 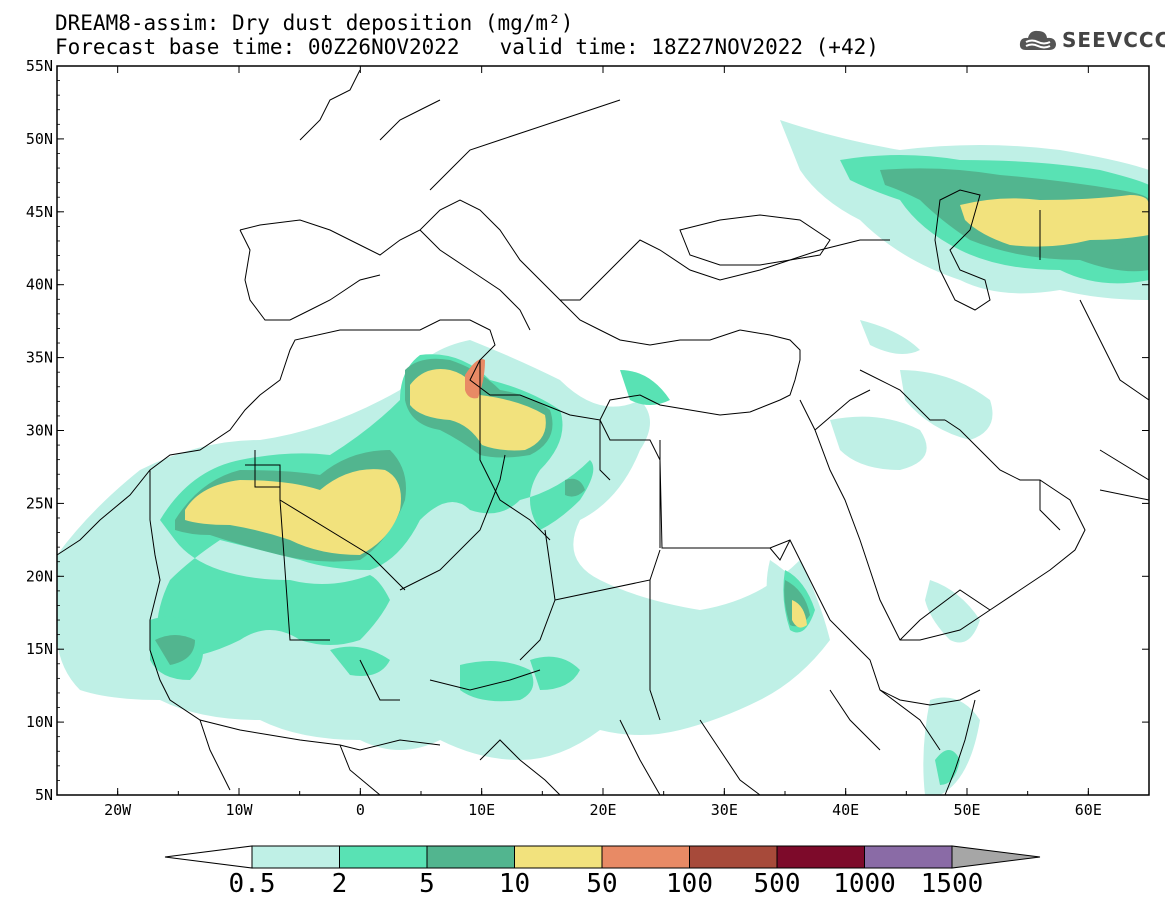 I want to click on lat-label: 20N, so click(x=39, y=576).